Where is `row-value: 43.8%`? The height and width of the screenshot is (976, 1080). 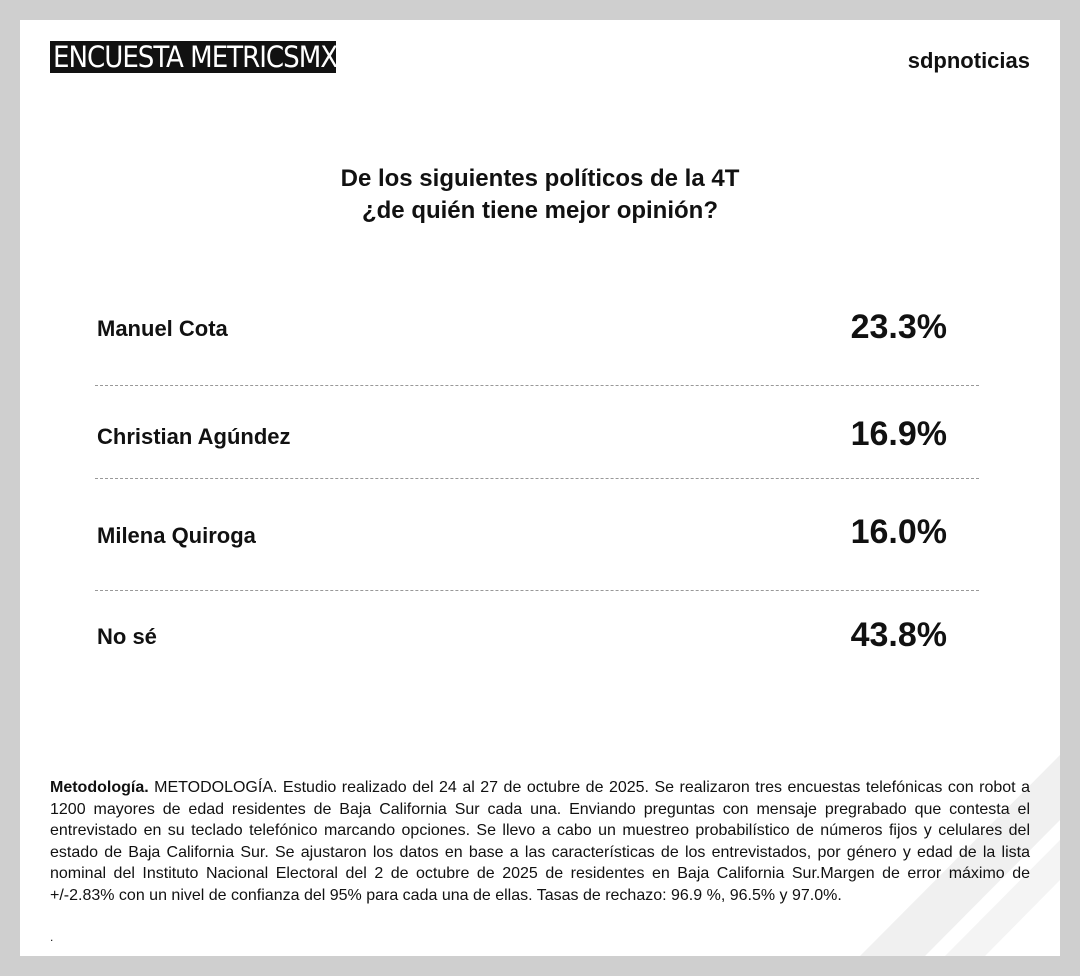
row-value: 43.8% is located at coordinates (898, 635).